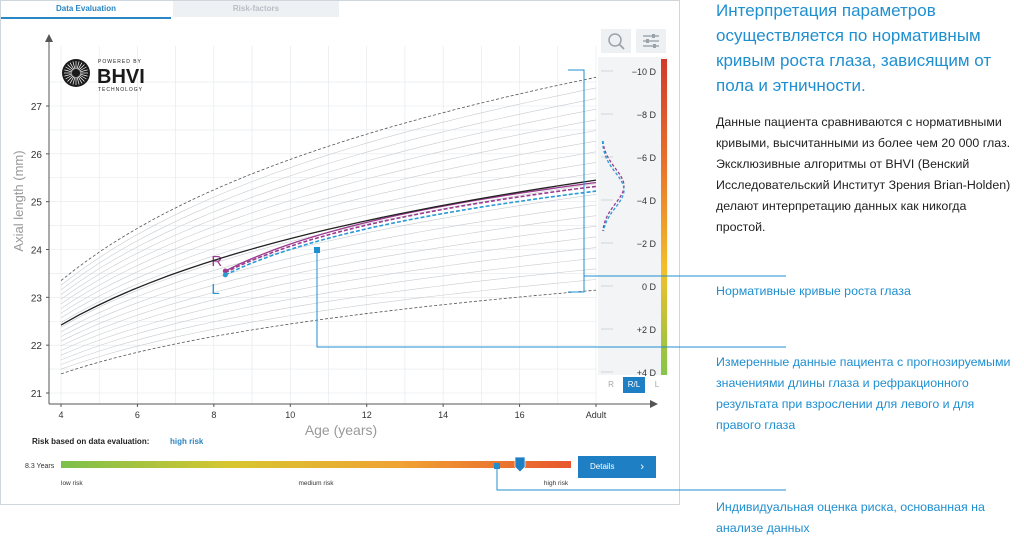 This screenshot has height=539, width=1024. I want to click on details-button: Details ›, so click(617, 467).